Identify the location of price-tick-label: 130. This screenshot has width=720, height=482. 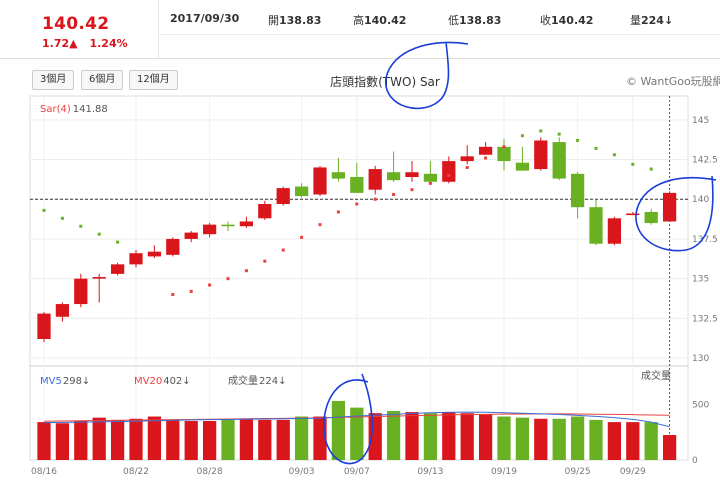
(700, 359).